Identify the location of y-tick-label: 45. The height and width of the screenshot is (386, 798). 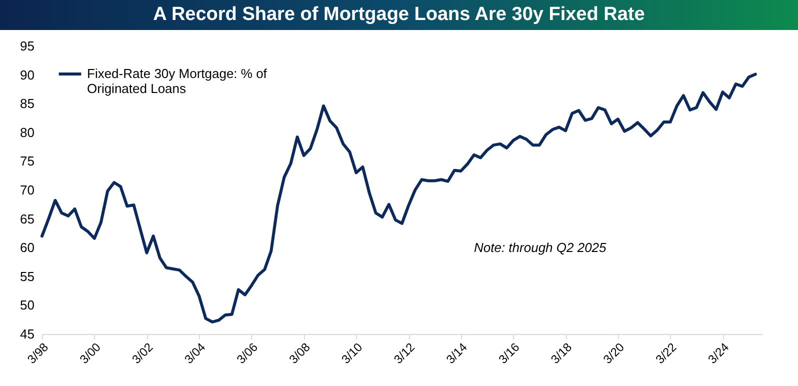
(27, 334).